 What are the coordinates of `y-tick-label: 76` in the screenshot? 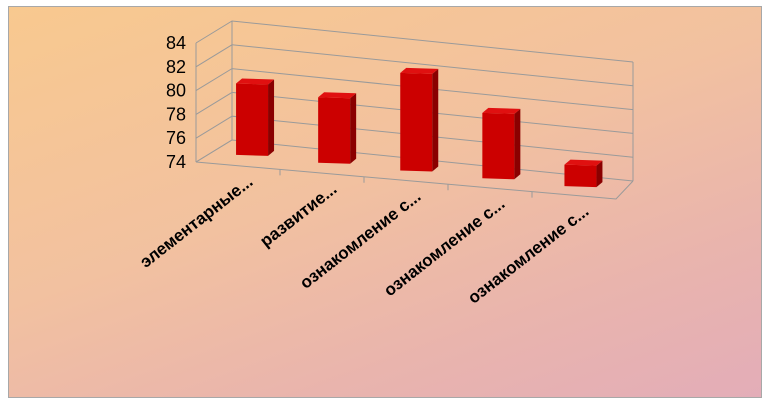 It's located at (176, 138).